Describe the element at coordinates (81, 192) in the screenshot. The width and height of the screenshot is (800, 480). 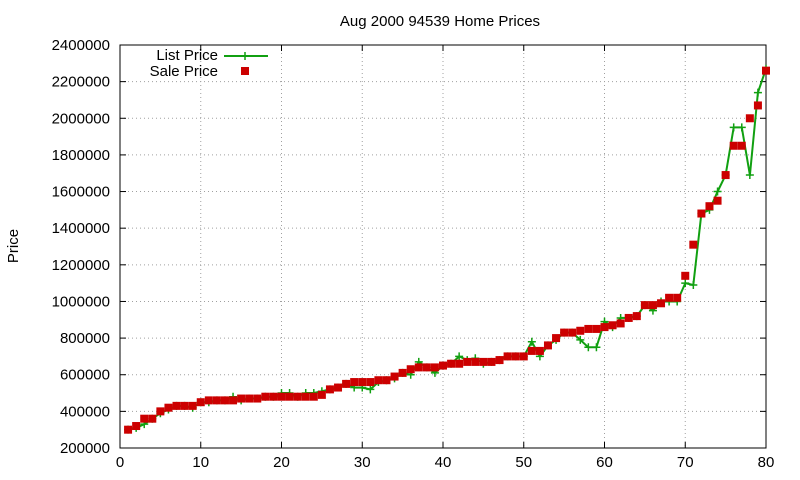
I see `y-tick-label: 1600000` at that location.